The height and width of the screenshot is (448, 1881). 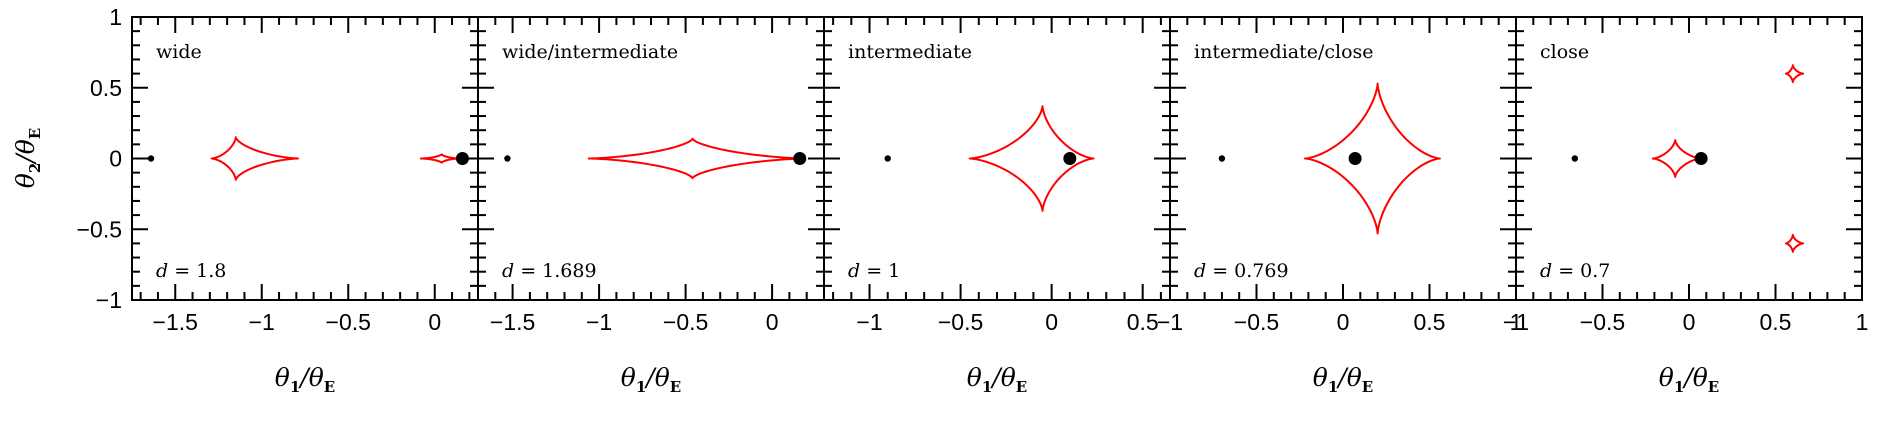 I want to click on y-tick-label: −1, so click(x=109, y=300).